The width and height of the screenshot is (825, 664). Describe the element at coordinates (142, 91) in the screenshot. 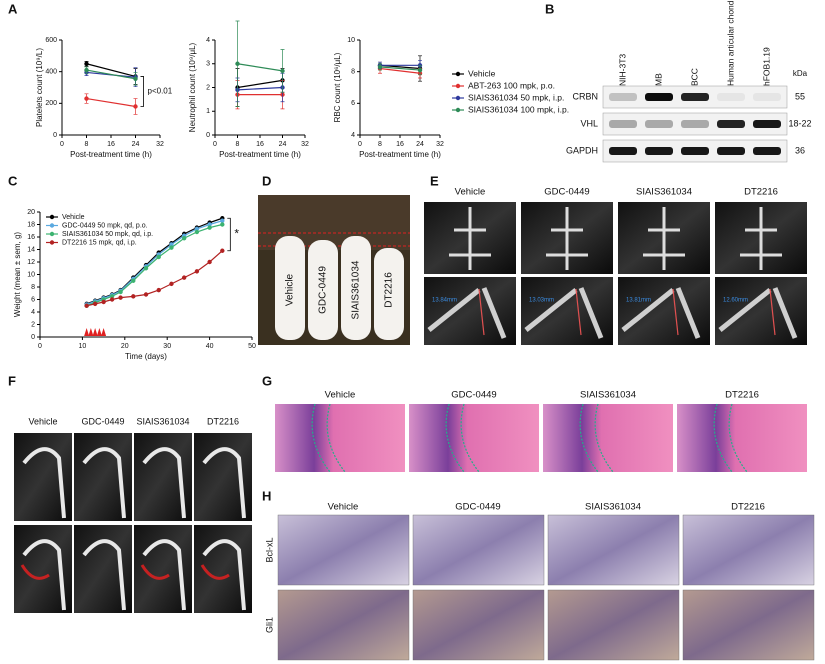

I see `significance-bracket` at that location.